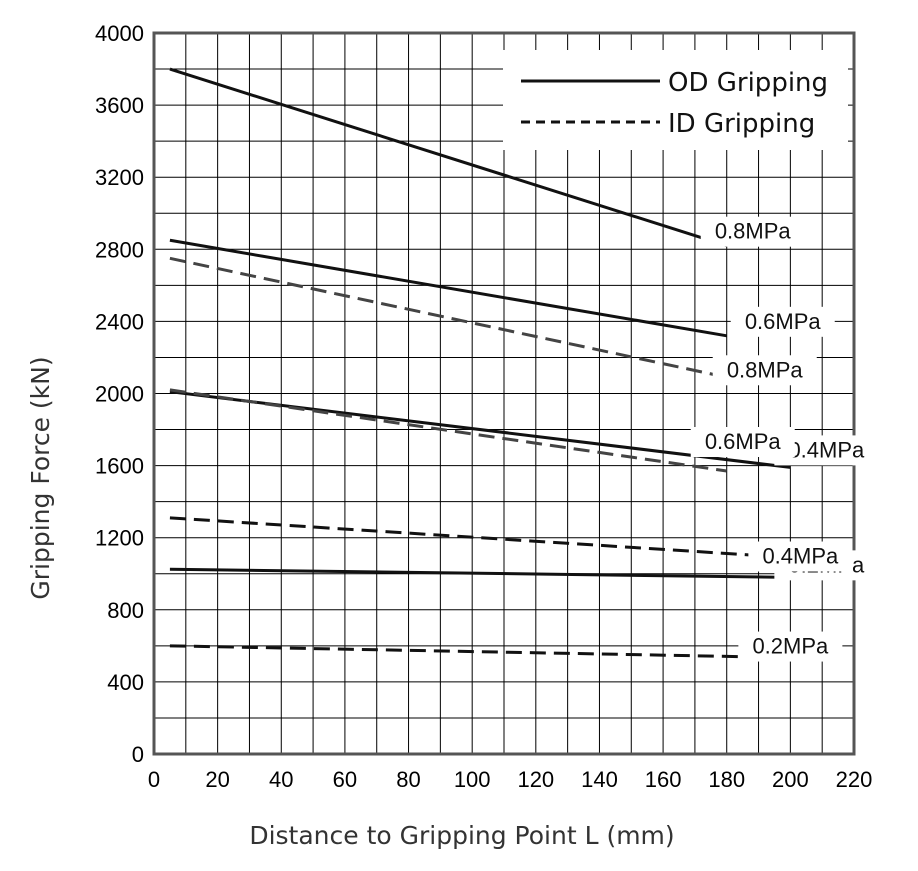  I want to click on x-tick-label: 140, so click(599, 779).